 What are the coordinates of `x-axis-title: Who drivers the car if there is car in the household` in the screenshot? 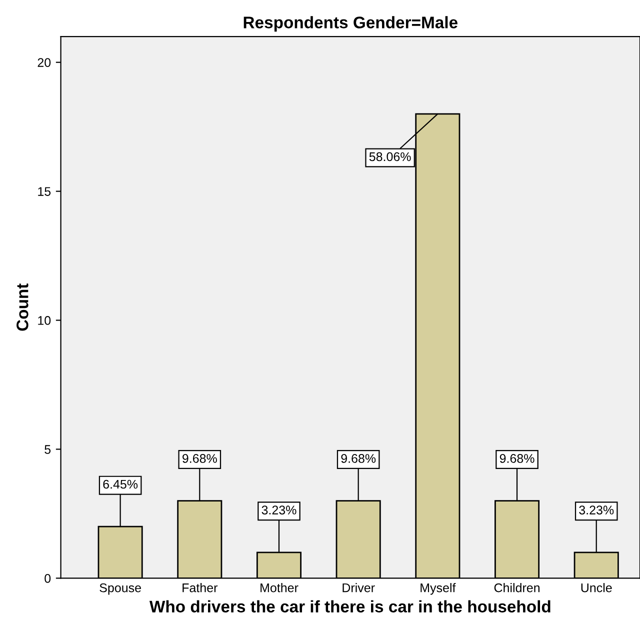 It's located at (349, 606).